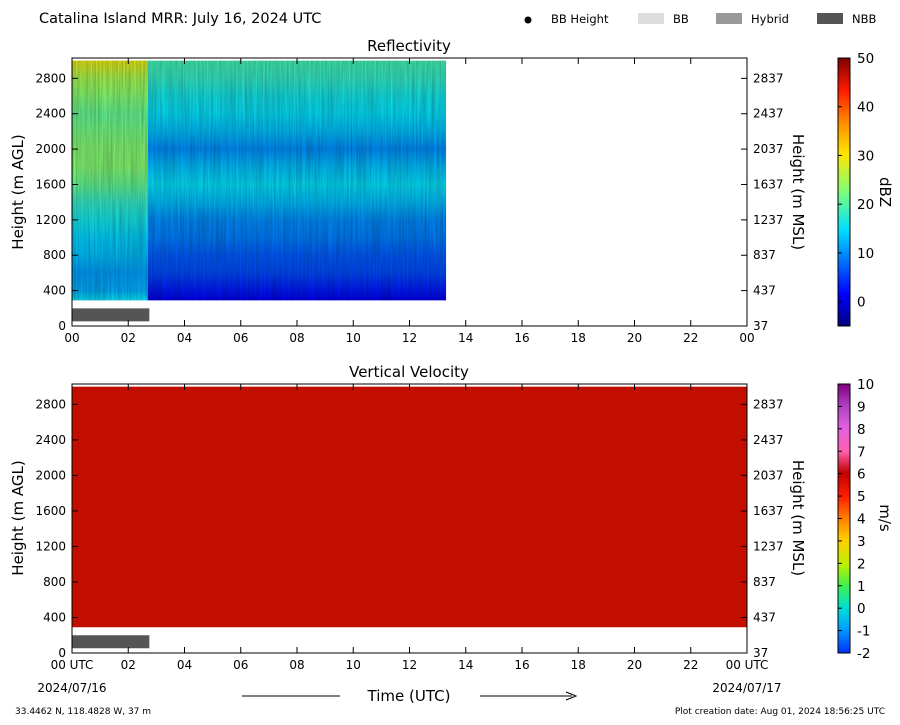 This screenshot has width=900, height=725. What do you see at coordinates (50, 546) in the screenshot?
I see `y-tick-label: 1200` at bounding box center [50, 546].